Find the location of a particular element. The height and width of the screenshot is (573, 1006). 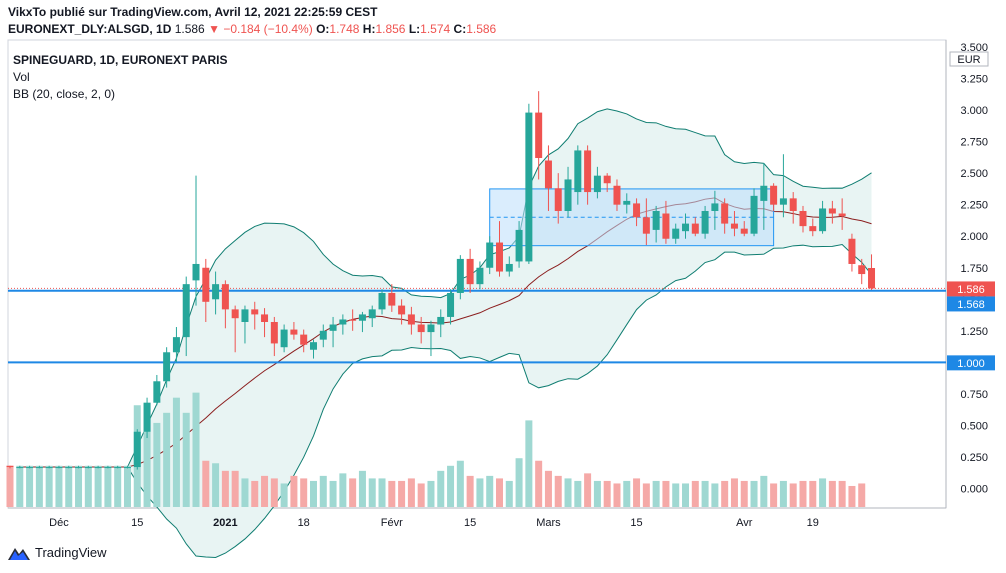

legend-bollinger: BB (20, close, 2, 0) is located at coordinates (64, 94).